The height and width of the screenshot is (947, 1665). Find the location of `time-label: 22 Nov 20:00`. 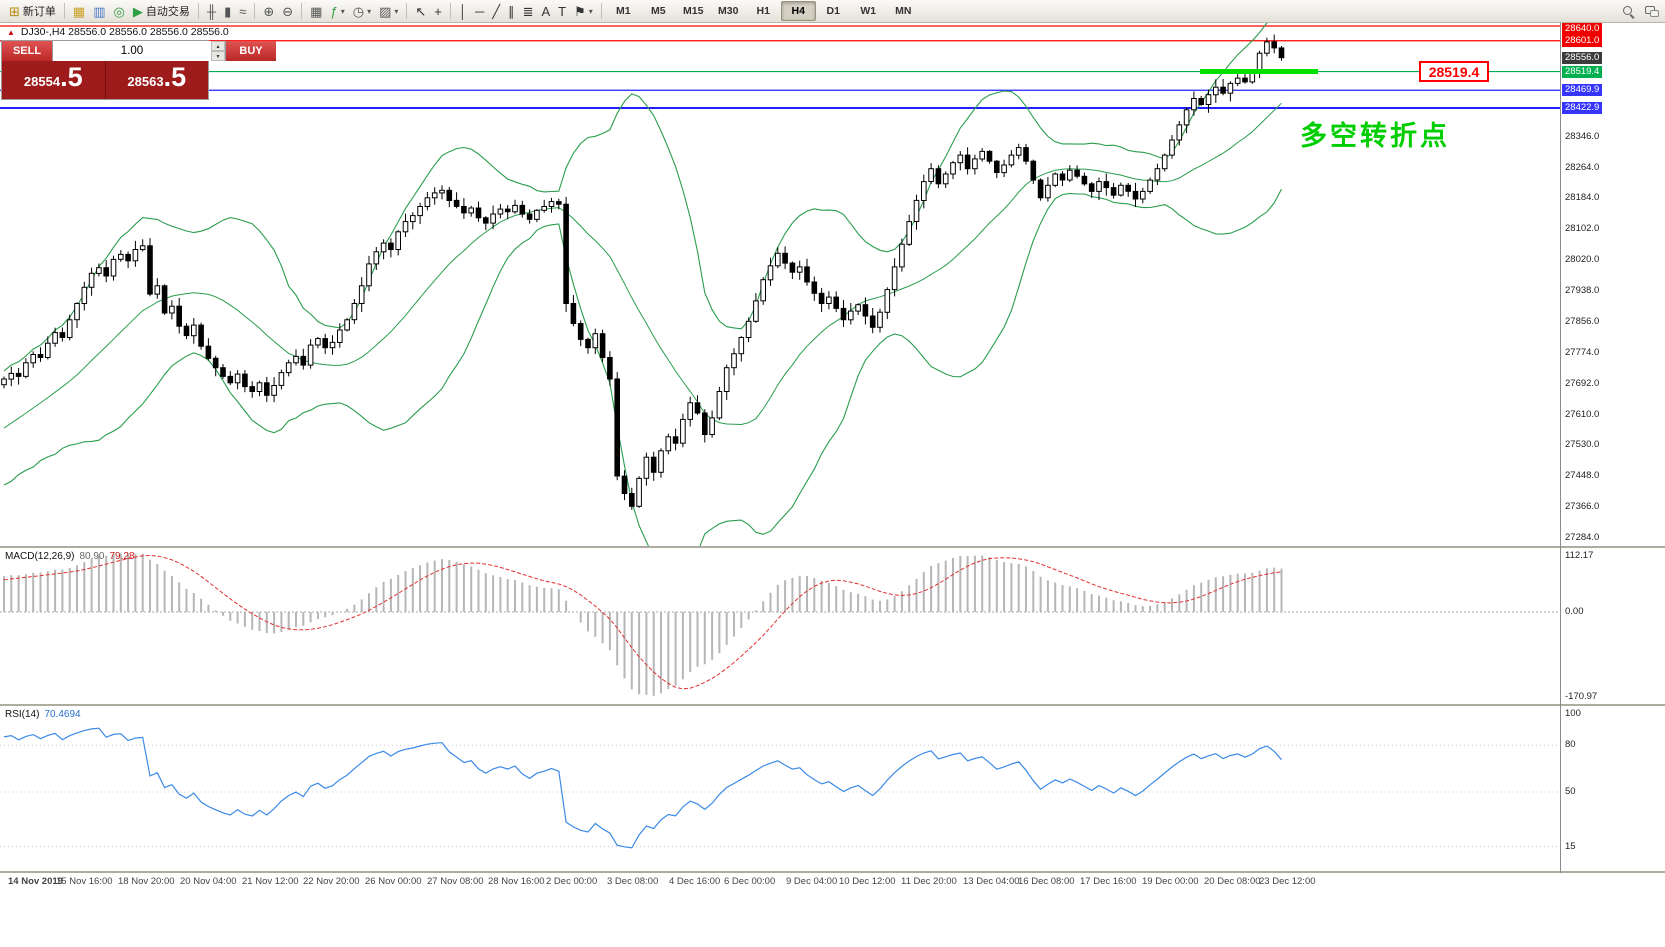

time-label: 22 Nov 20:00 is located at coordinates (331, 881).